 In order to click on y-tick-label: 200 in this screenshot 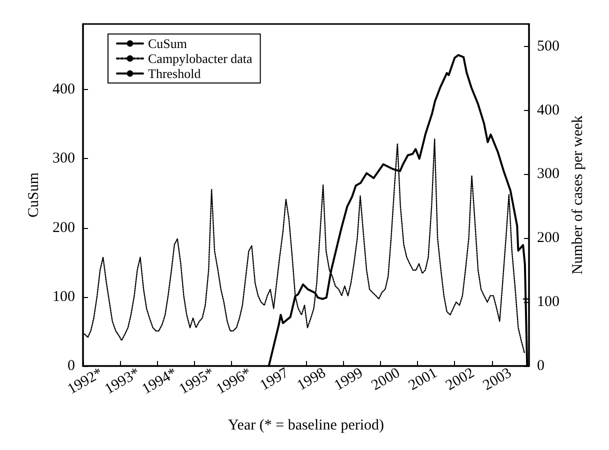, I will do `click(63, 228)`.